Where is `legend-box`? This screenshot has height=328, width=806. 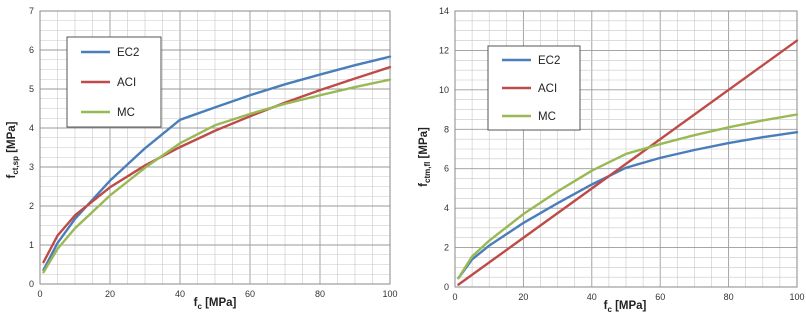
legend-box is located at coordinates (534, 88).